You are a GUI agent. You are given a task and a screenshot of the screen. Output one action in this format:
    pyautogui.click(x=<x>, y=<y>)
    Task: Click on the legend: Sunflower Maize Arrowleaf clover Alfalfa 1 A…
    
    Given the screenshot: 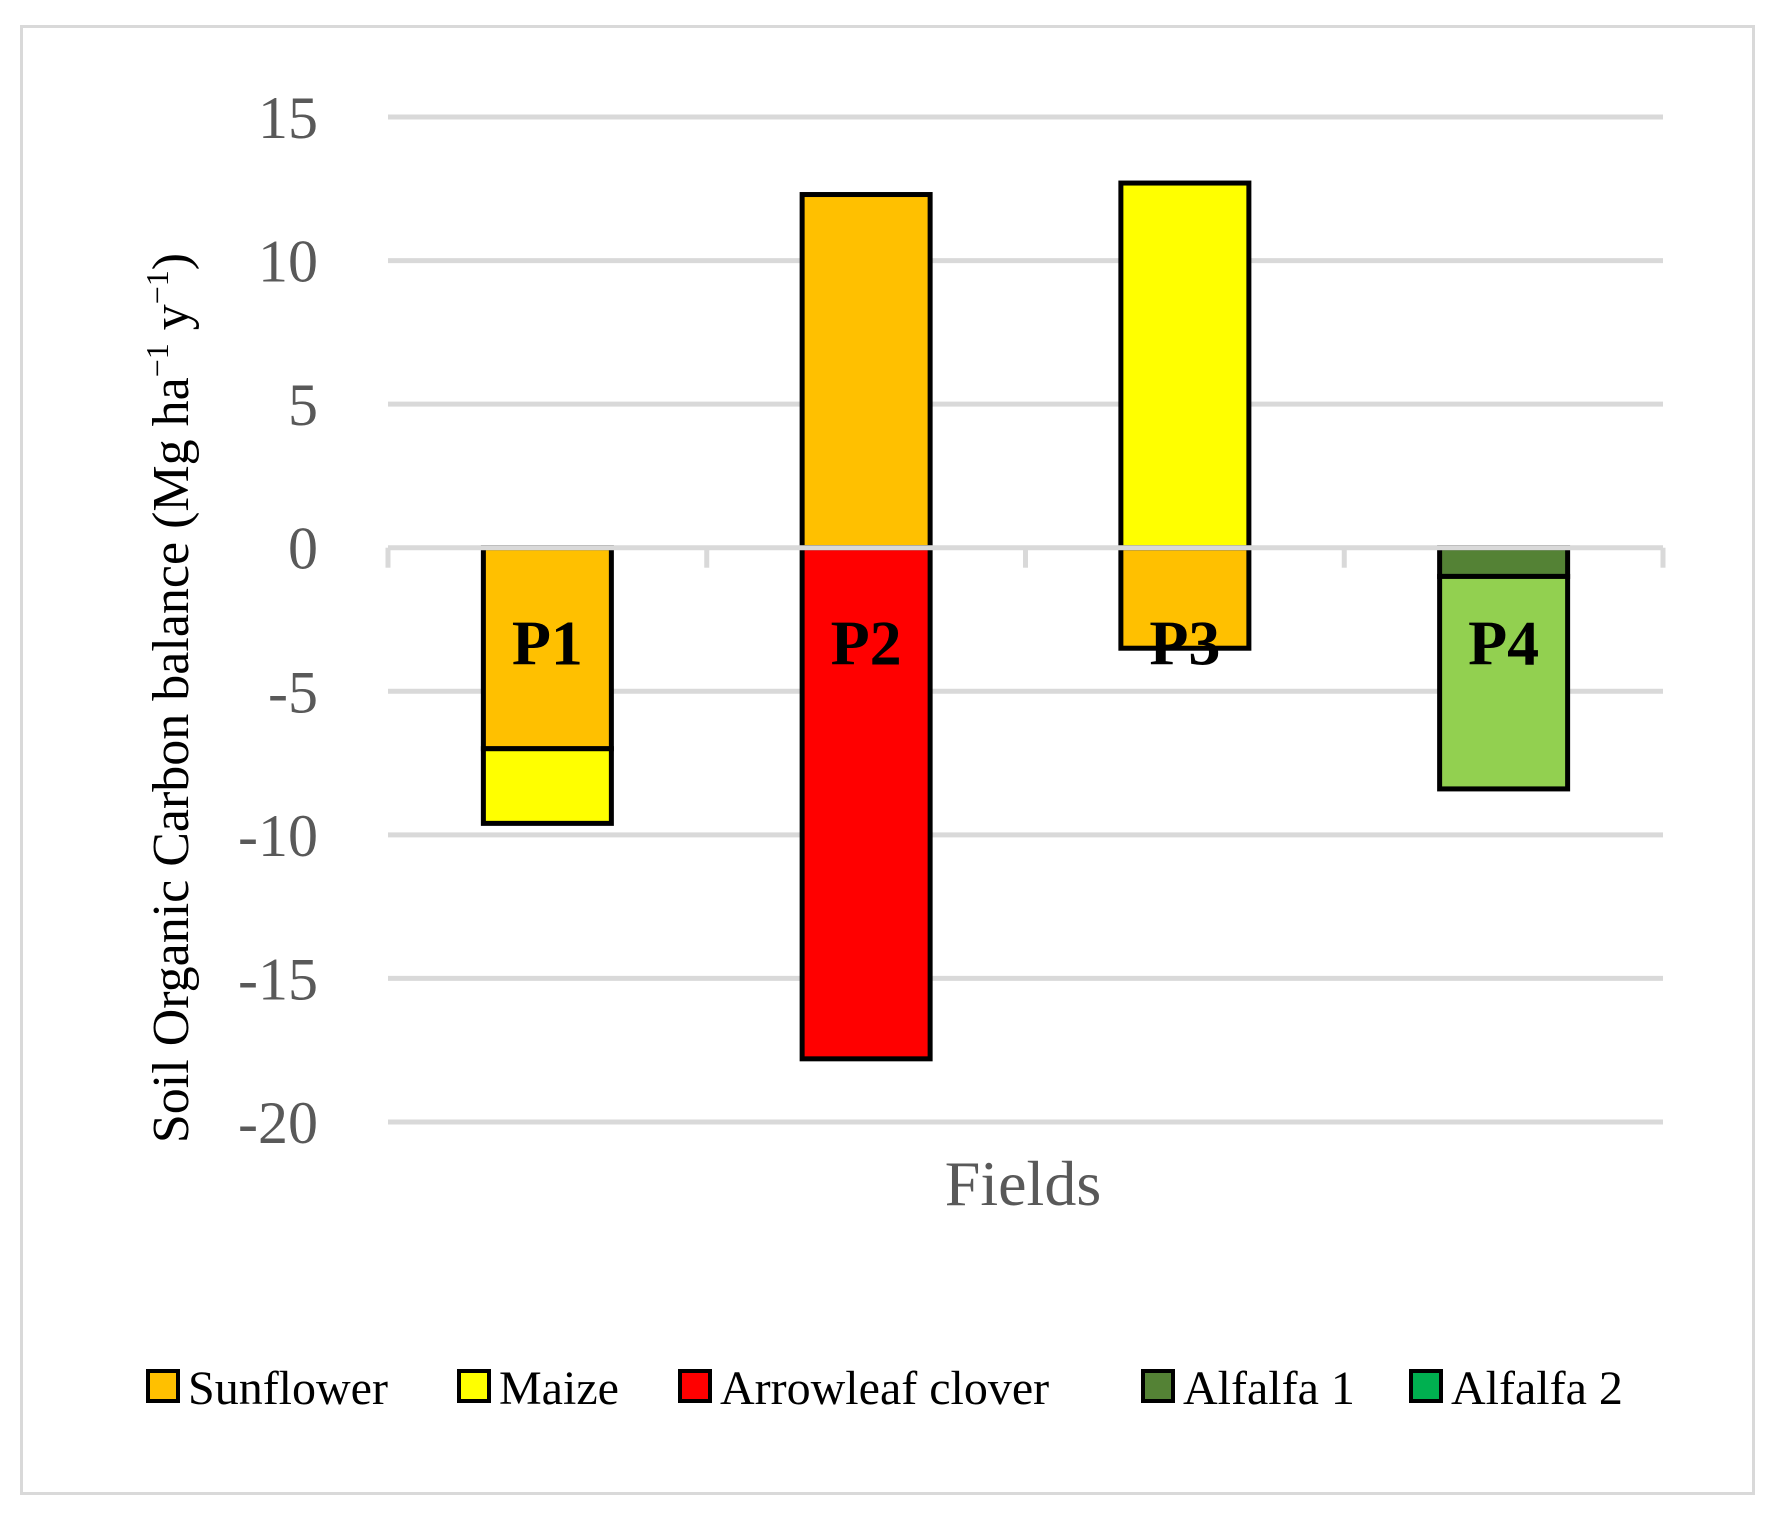 What is the action you would take?
    pyautogui.click(x=884, y=1388)
    